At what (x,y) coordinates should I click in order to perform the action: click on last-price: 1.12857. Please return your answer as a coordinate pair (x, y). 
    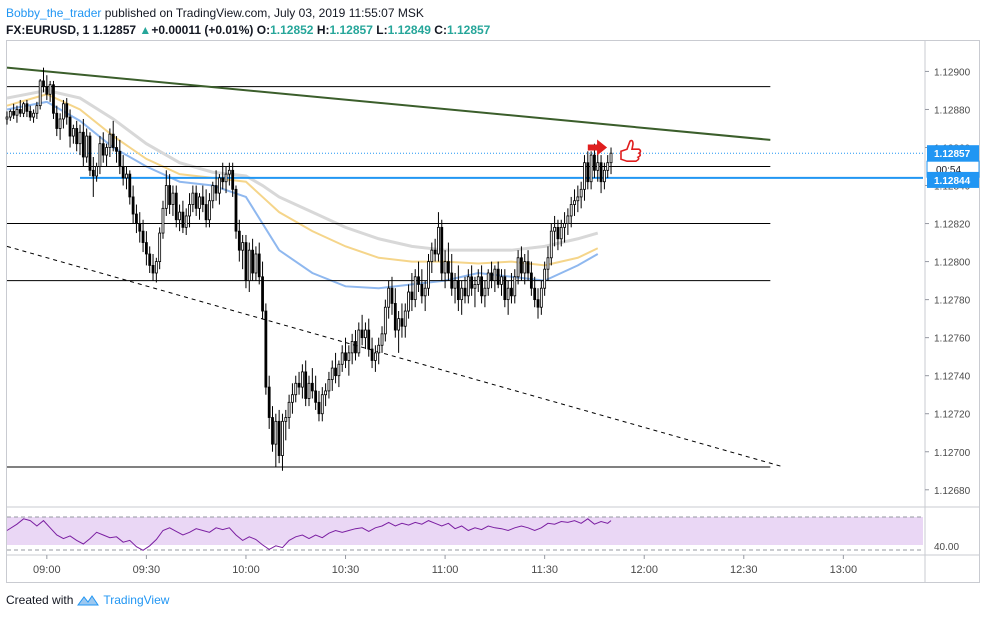
    Looking at the image, I should click on (114, 30).